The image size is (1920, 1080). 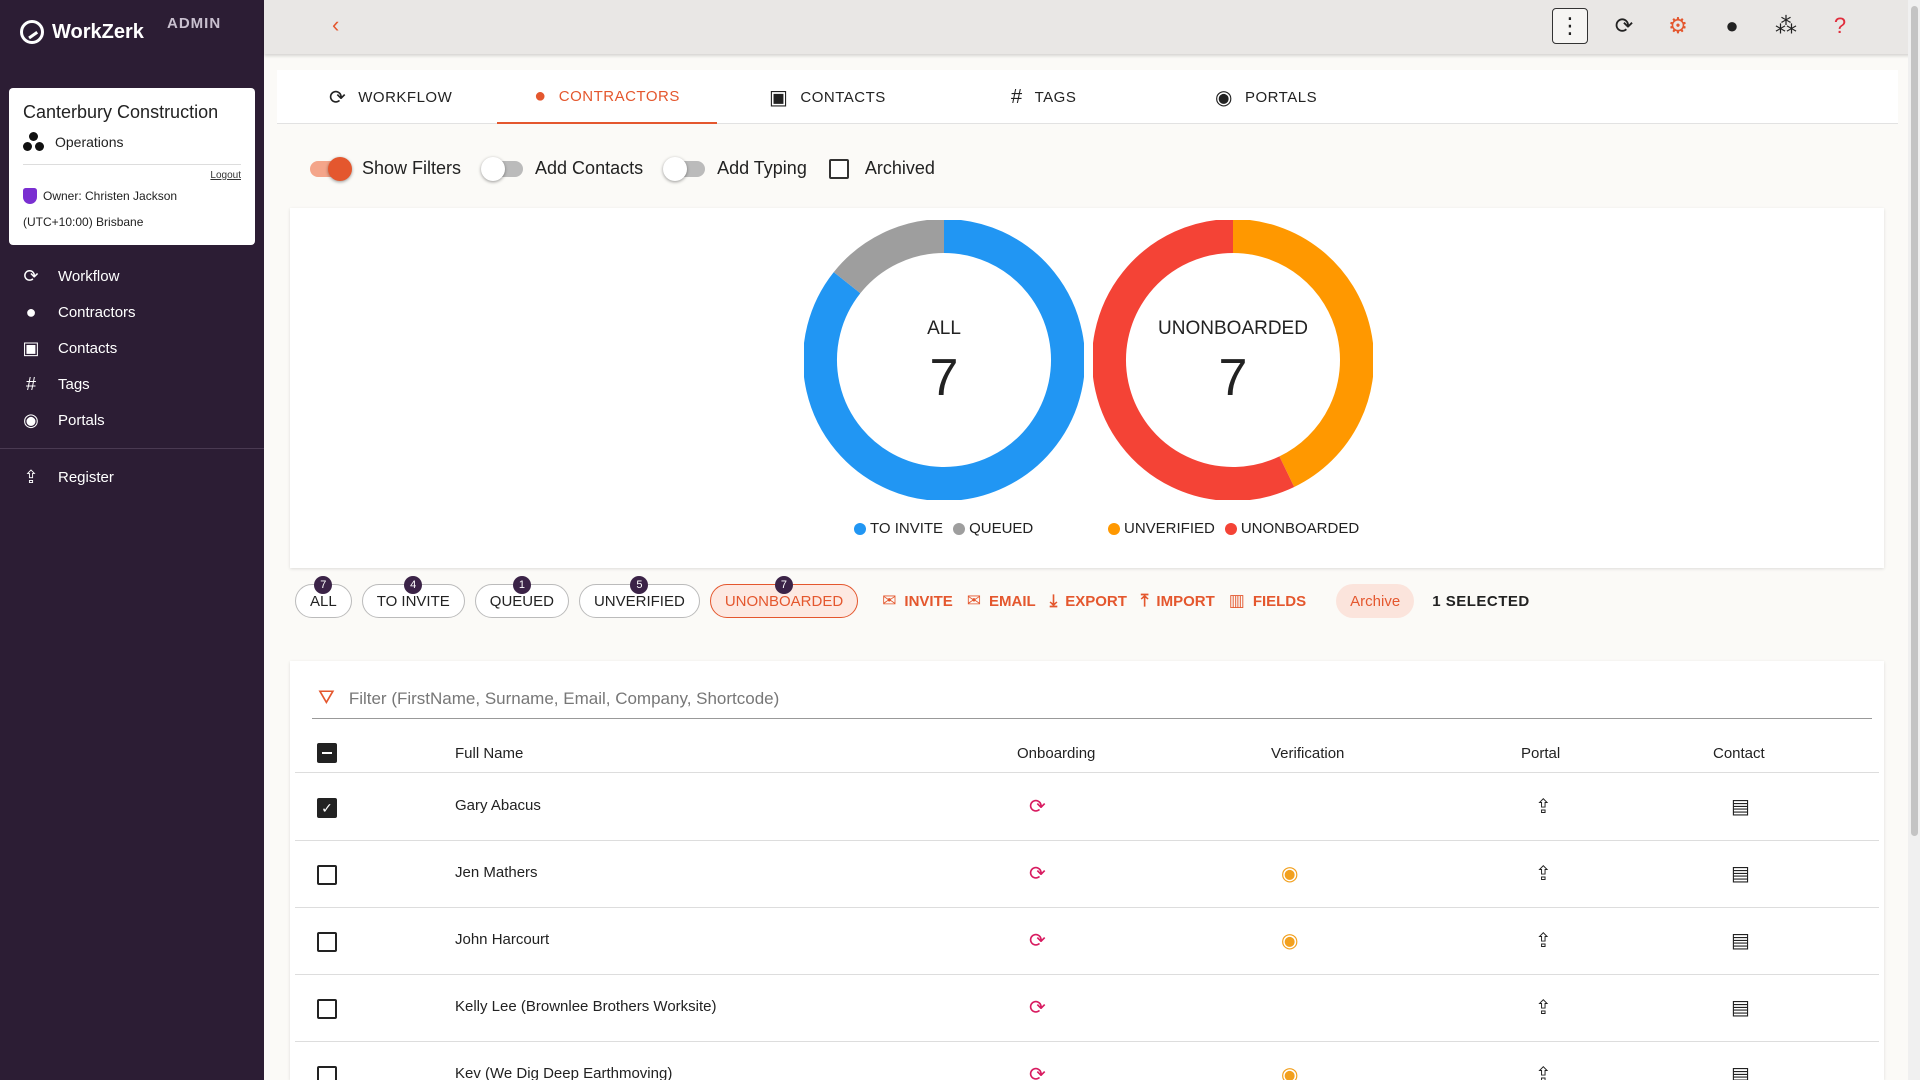 I want to click on import-button: ⤒ IMPORT, so click(x=1178, y=601).